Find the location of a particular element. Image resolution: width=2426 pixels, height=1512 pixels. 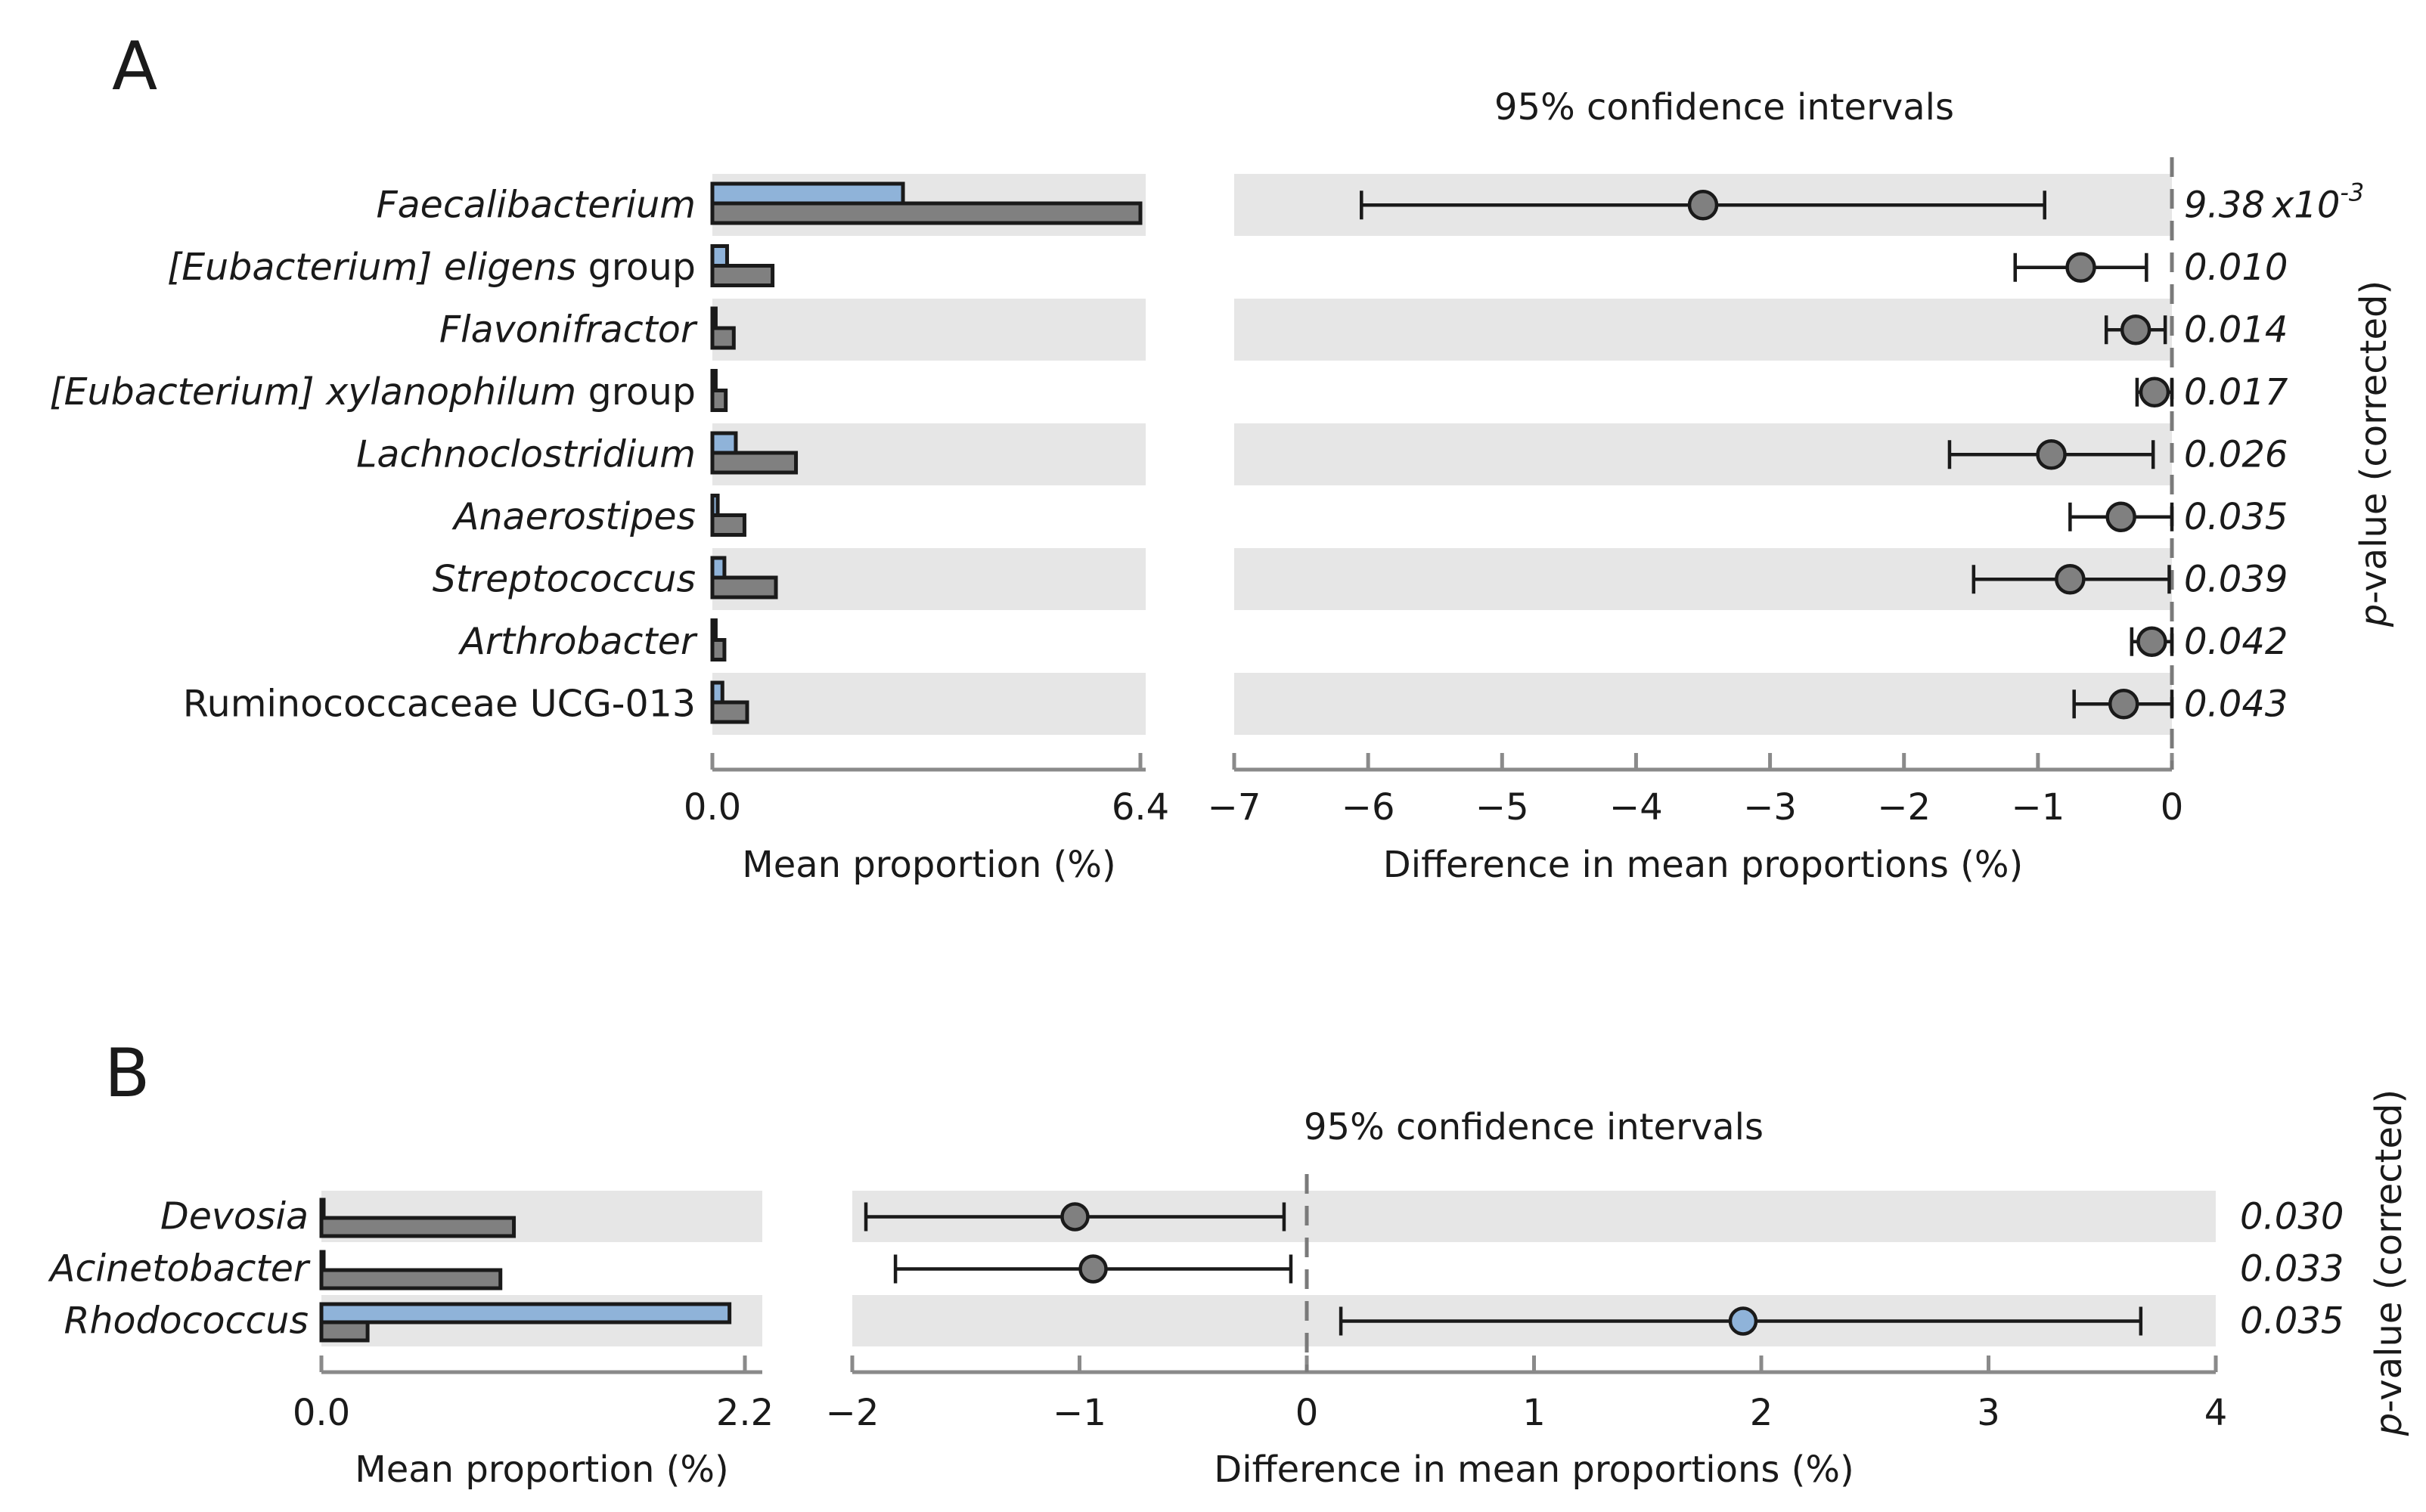

p-value: 9.38 x10⁻³ is located at coordinates (2274, 202).